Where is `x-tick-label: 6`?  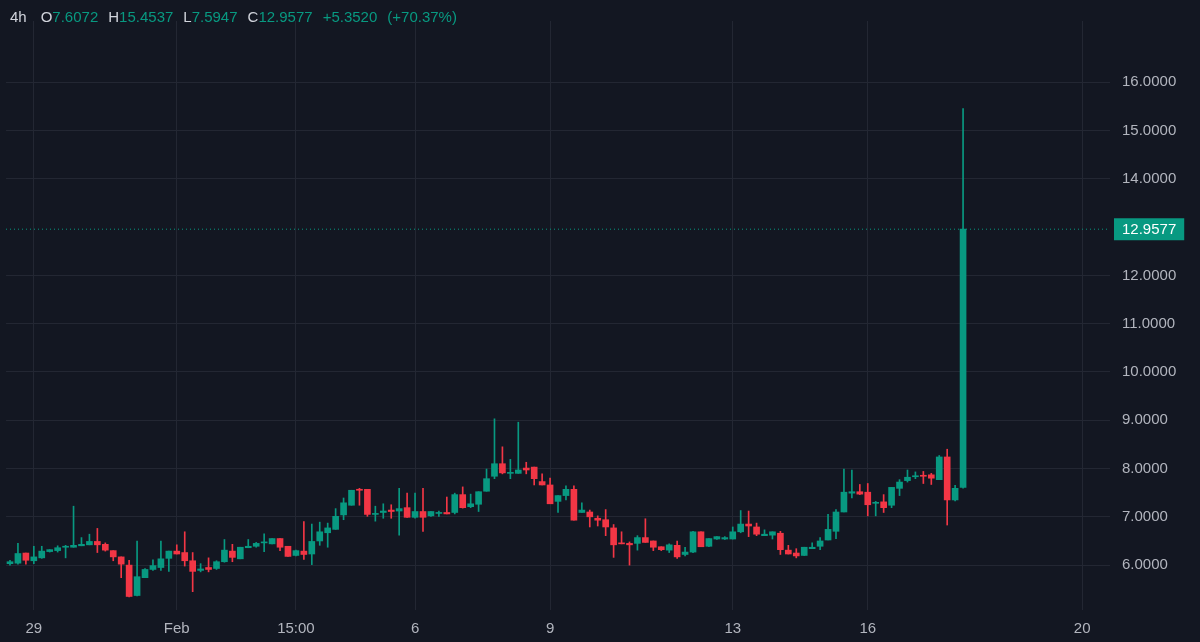 x-tick-label: 6 is located at coordinates (415, 628).